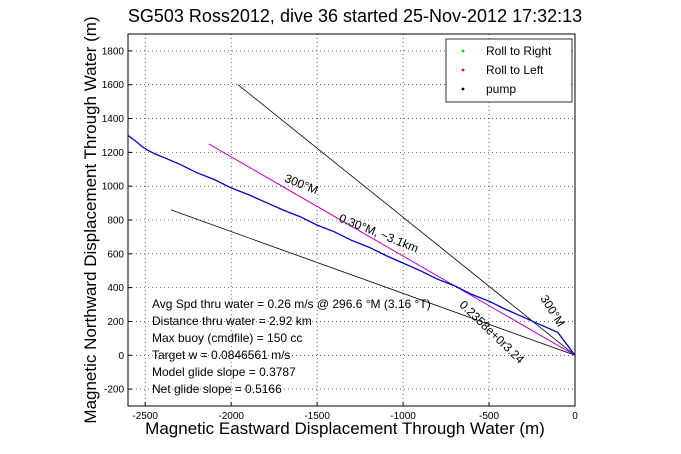 This screenshot has width=681, height=454. I want to click on x-tick-label: -2500, so click(145, 416).